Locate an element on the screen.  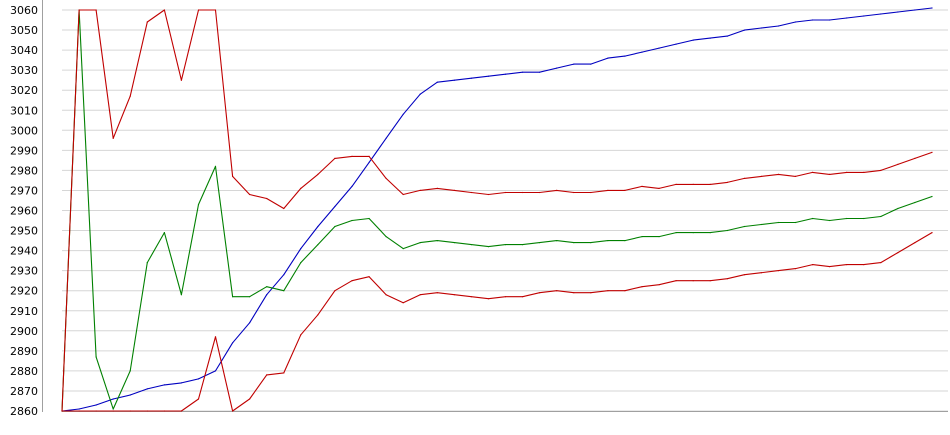
y-tick-label: 2990 is located at coordinates (24, 150).